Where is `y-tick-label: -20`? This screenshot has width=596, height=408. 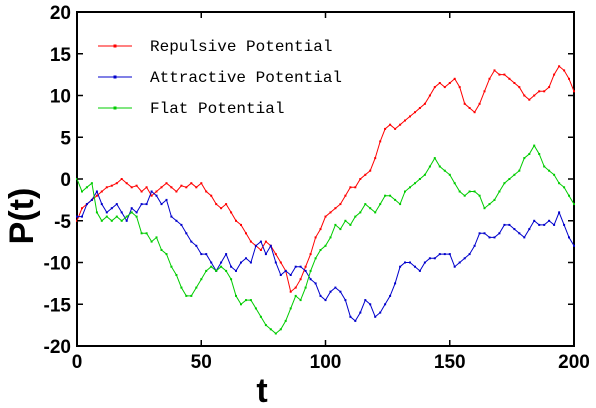
y-tick-label: -20 is located at coordinates (57, 347).